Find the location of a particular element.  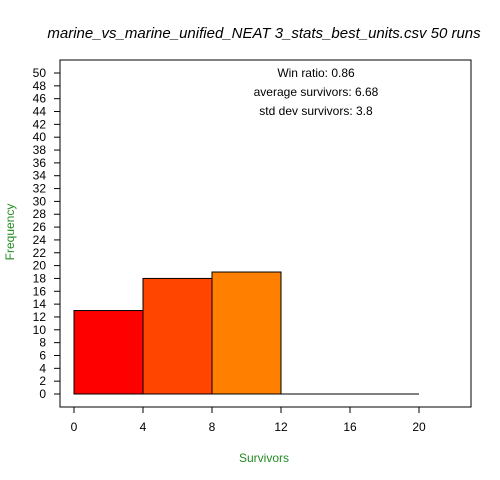

x-tick-label: 4 is located at coordinates (143, 427).